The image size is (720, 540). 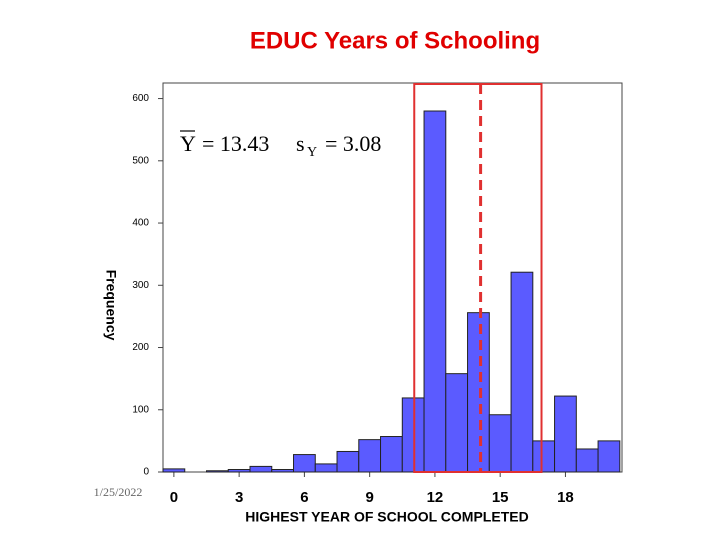 I want to click on date: 1/25/2022, so click(x=118, y=492).